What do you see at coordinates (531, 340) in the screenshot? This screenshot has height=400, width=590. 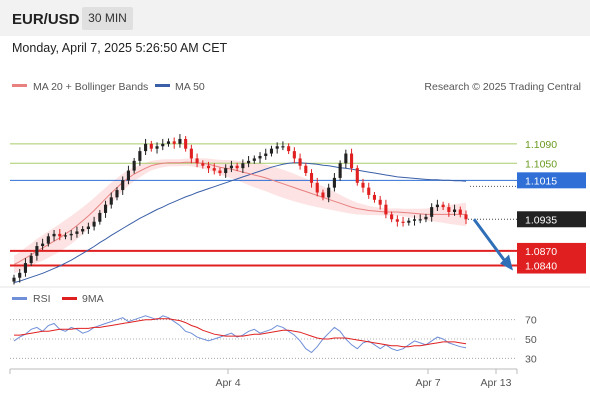 I see `rsi-tick-label: 50` at bounding box center [531, 340].